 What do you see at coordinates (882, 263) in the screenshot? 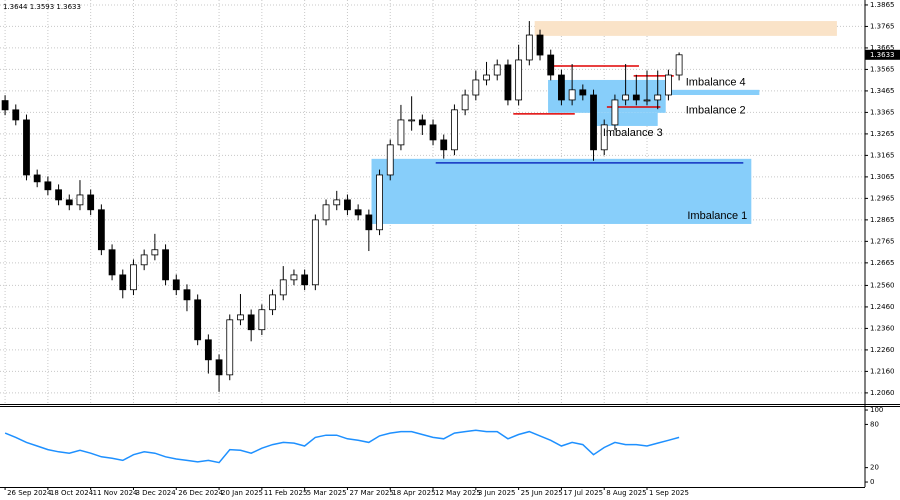
I see `y-tick-label: 1.2665` at bounding box center [882, 263].